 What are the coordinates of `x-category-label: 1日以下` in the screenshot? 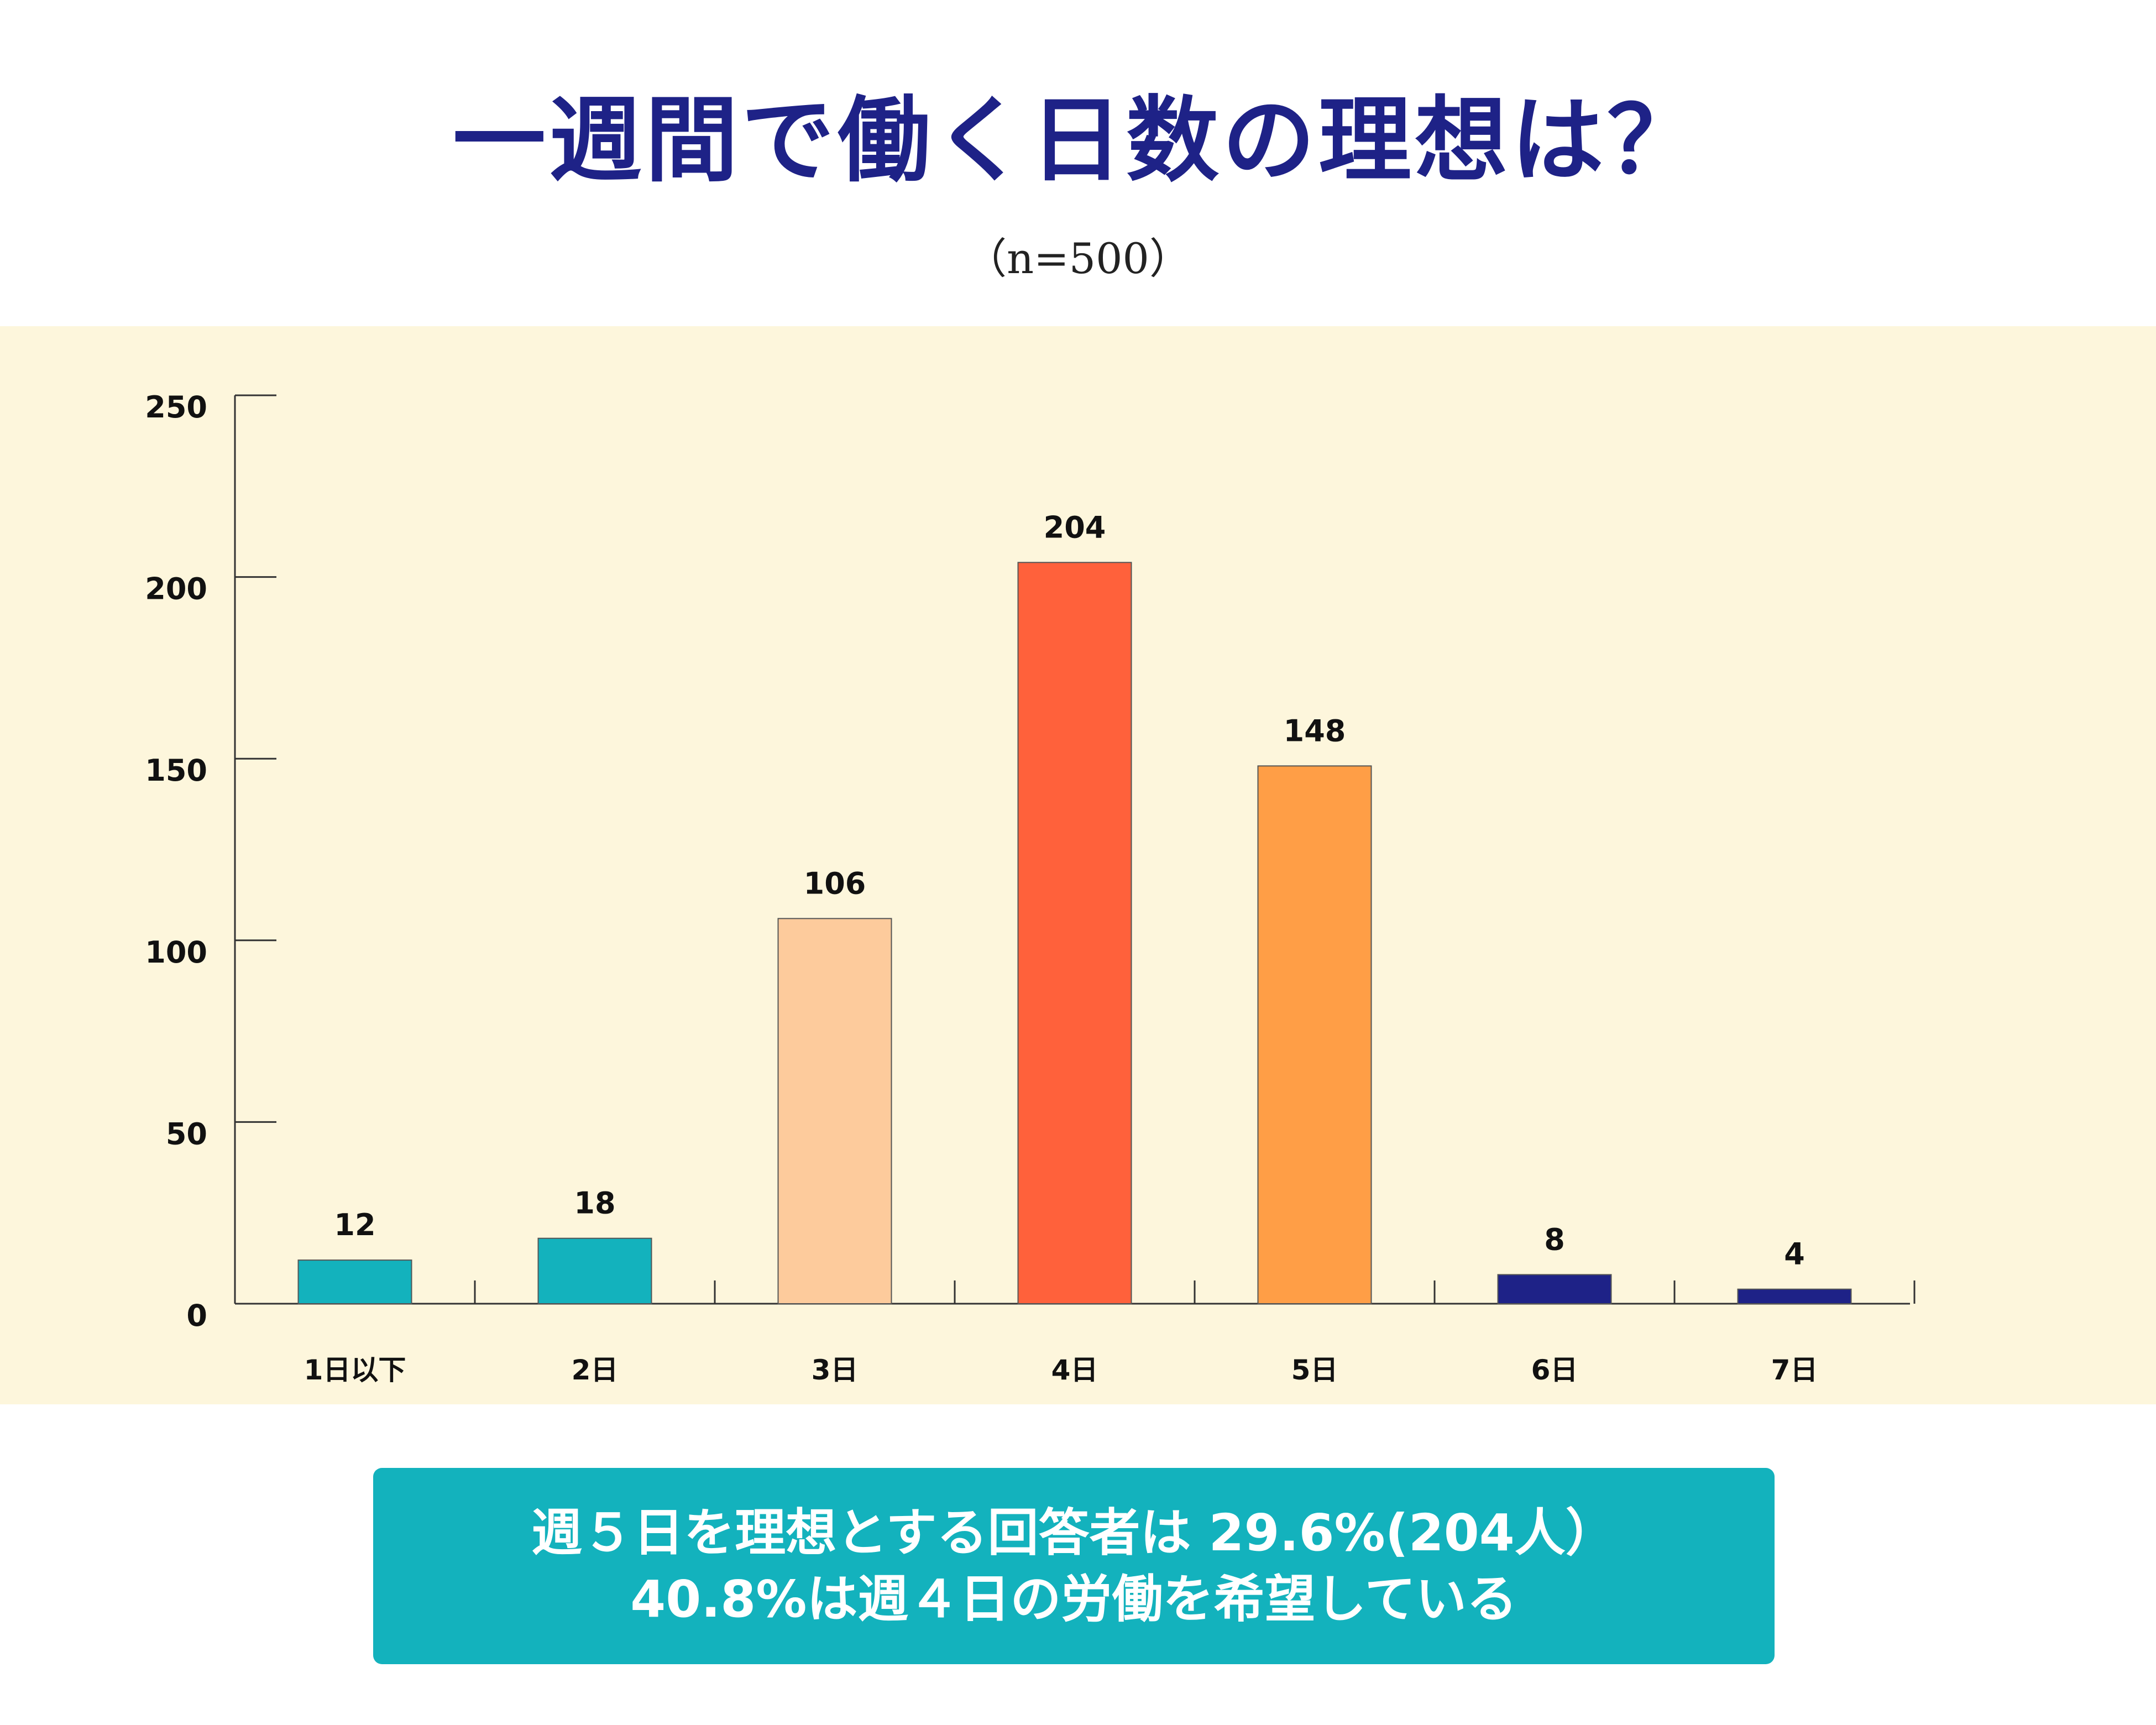 It's located at (355, 1370).